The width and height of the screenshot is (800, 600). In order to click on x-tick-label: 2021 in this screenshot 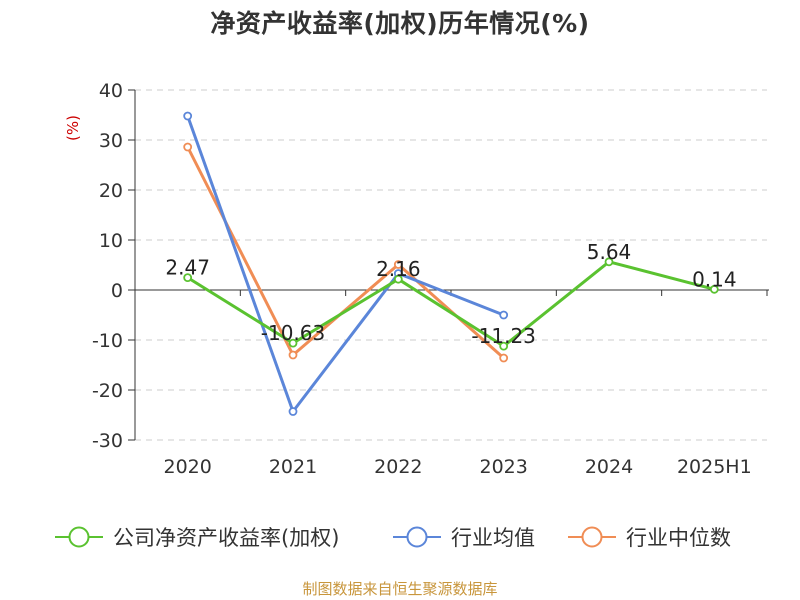, I will do `click(293, 467)`.